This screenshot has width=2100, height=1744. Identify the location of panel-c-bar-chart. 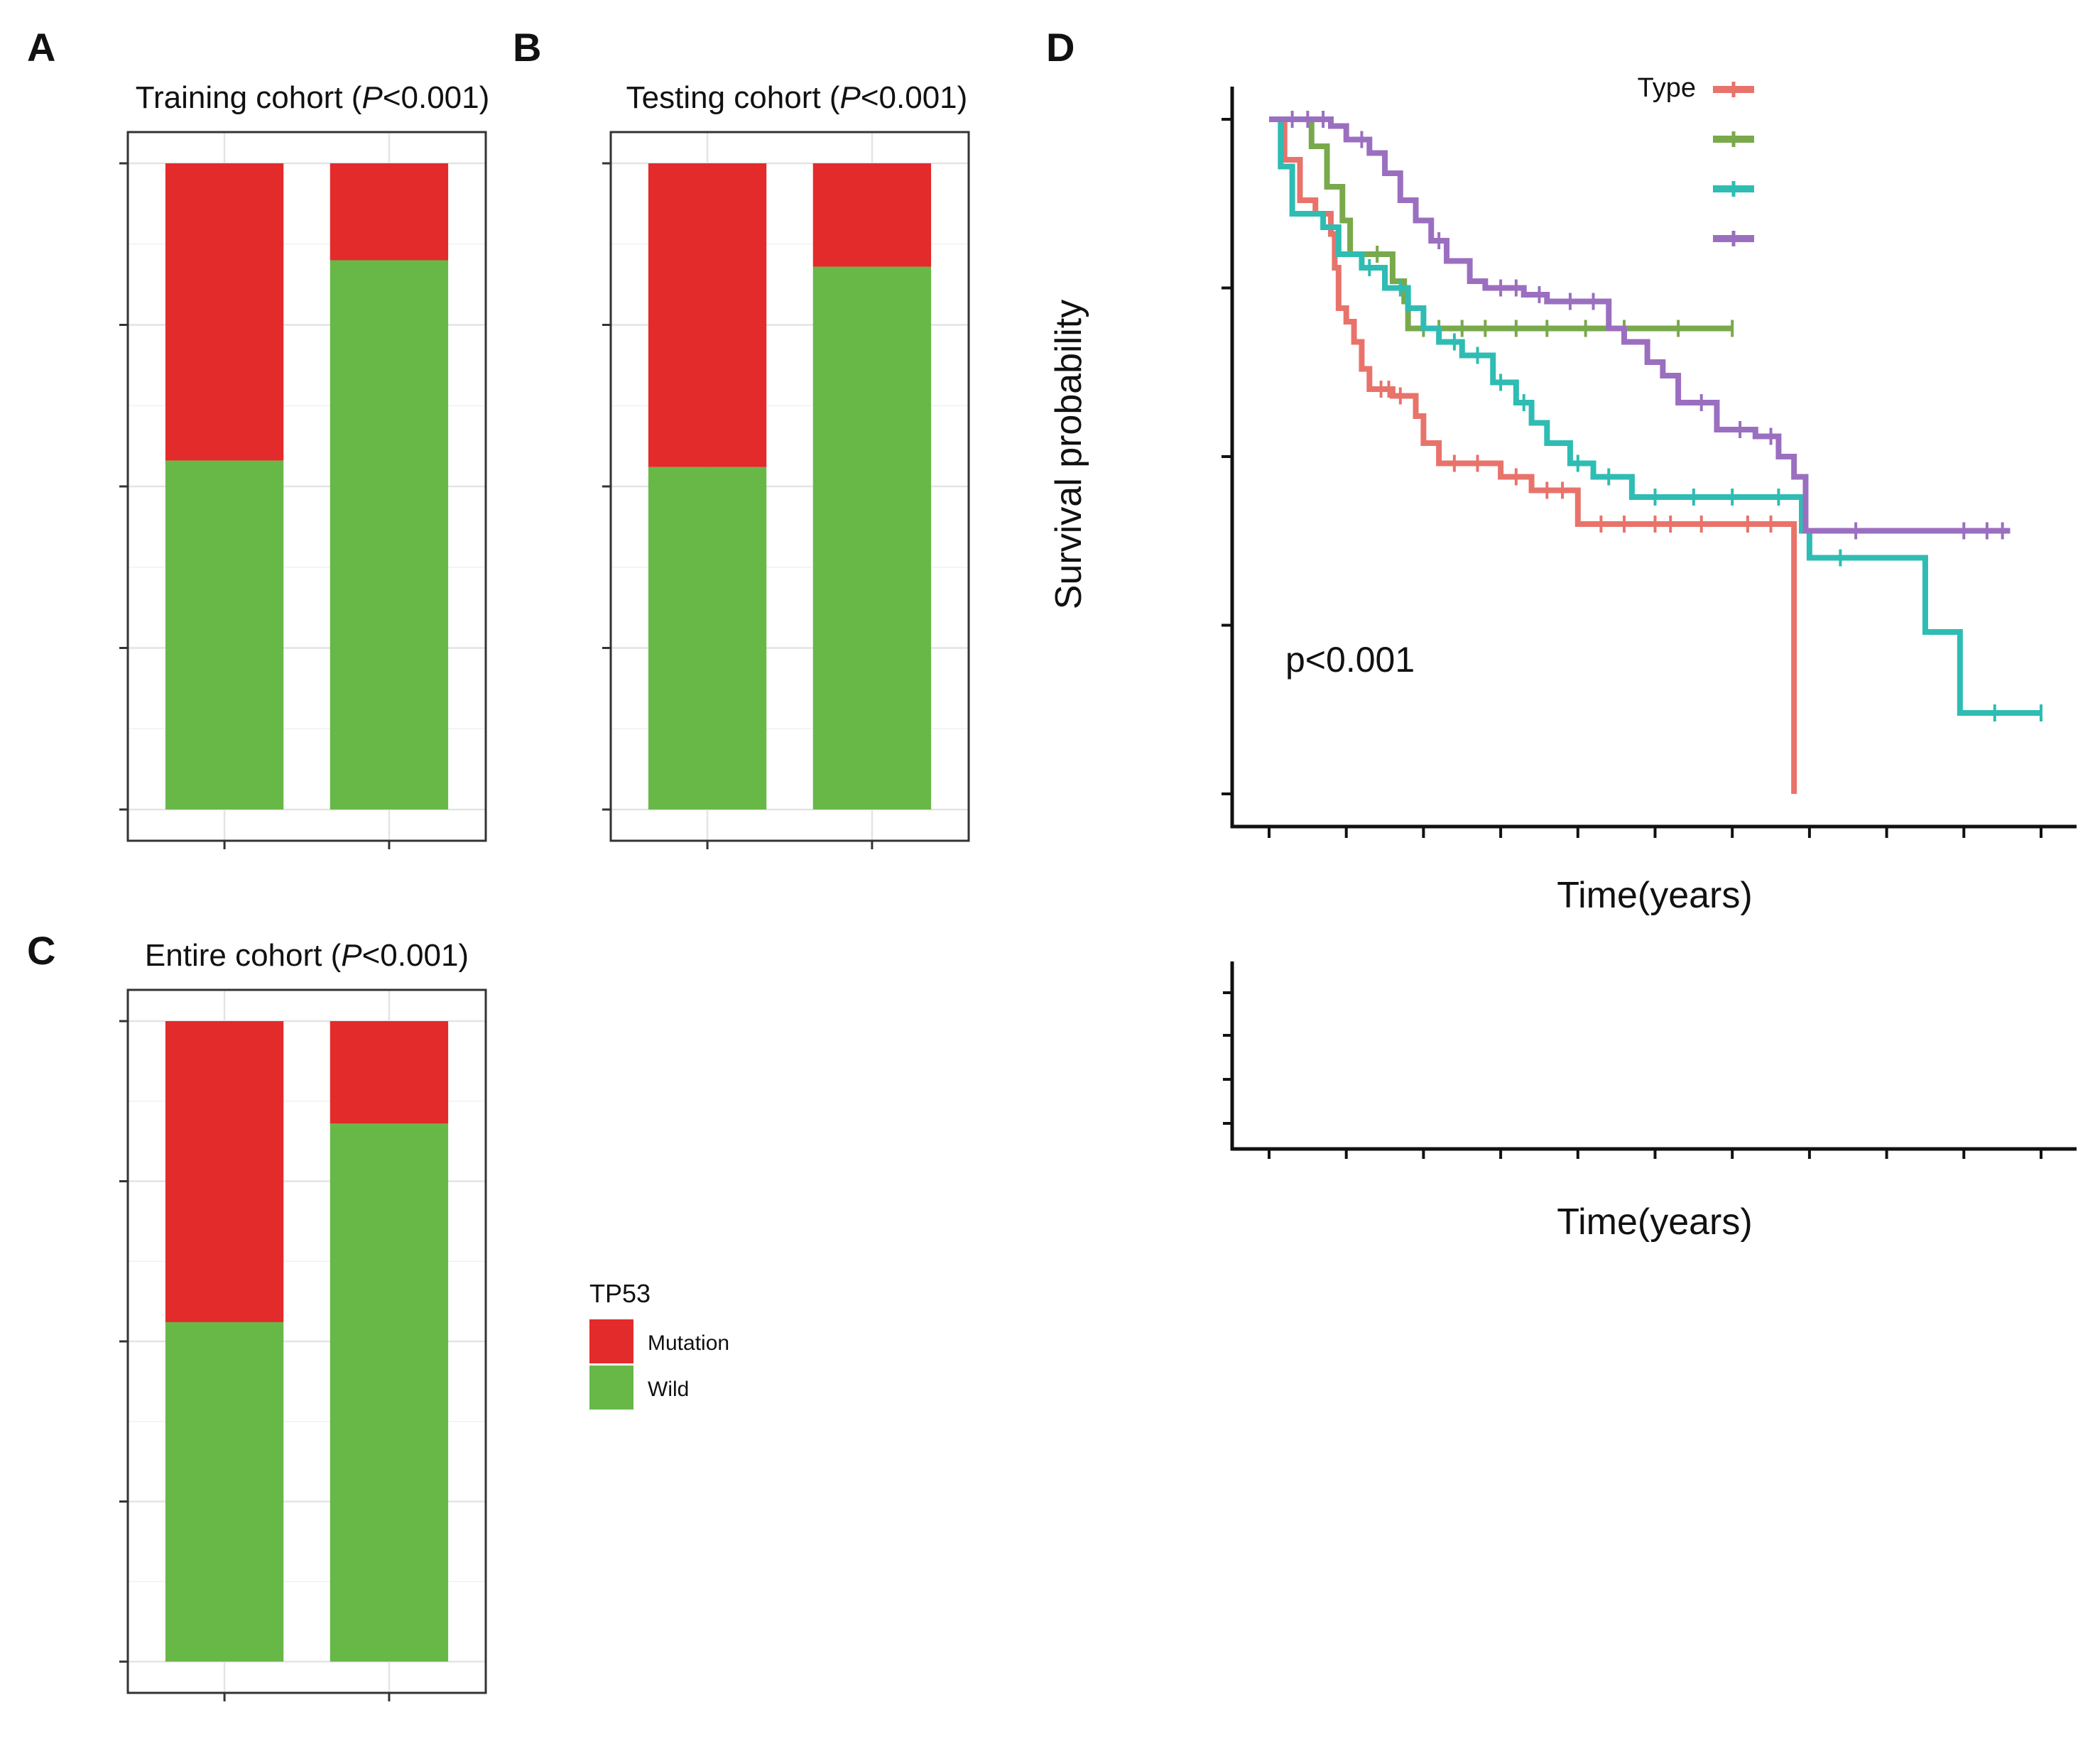
(303, 1344).